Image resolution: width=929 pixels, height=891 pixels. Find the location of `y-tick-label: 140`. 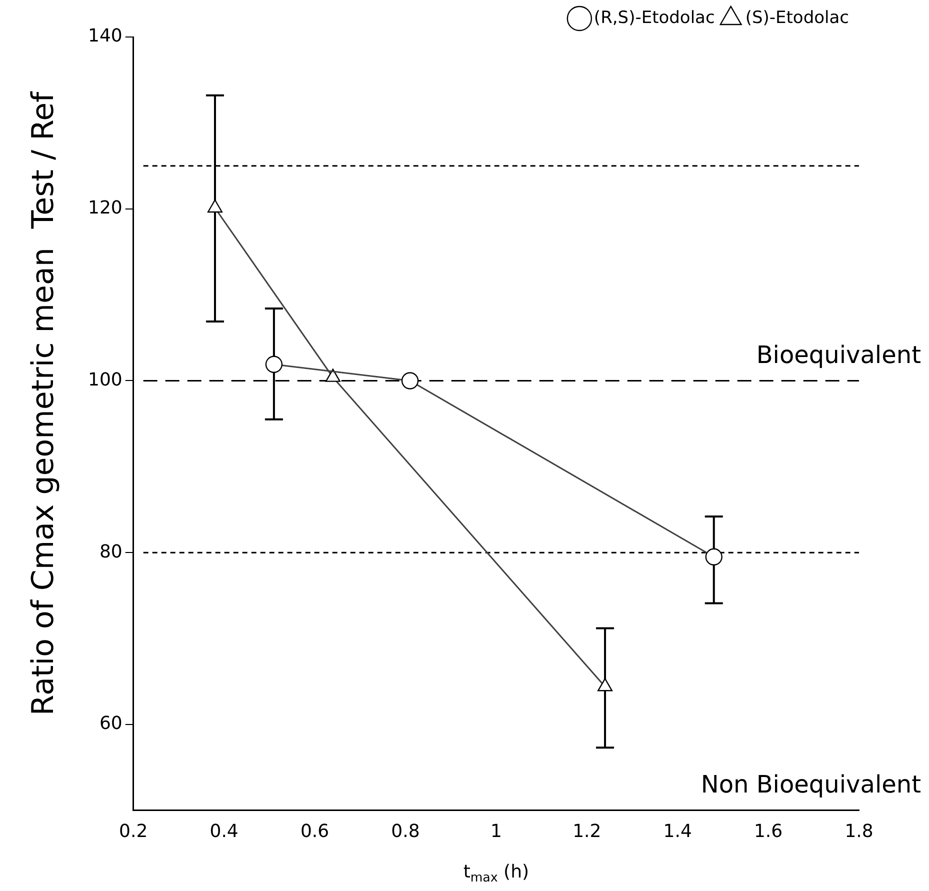

y-tick-label: 140 is located at coordinates (105, 36).